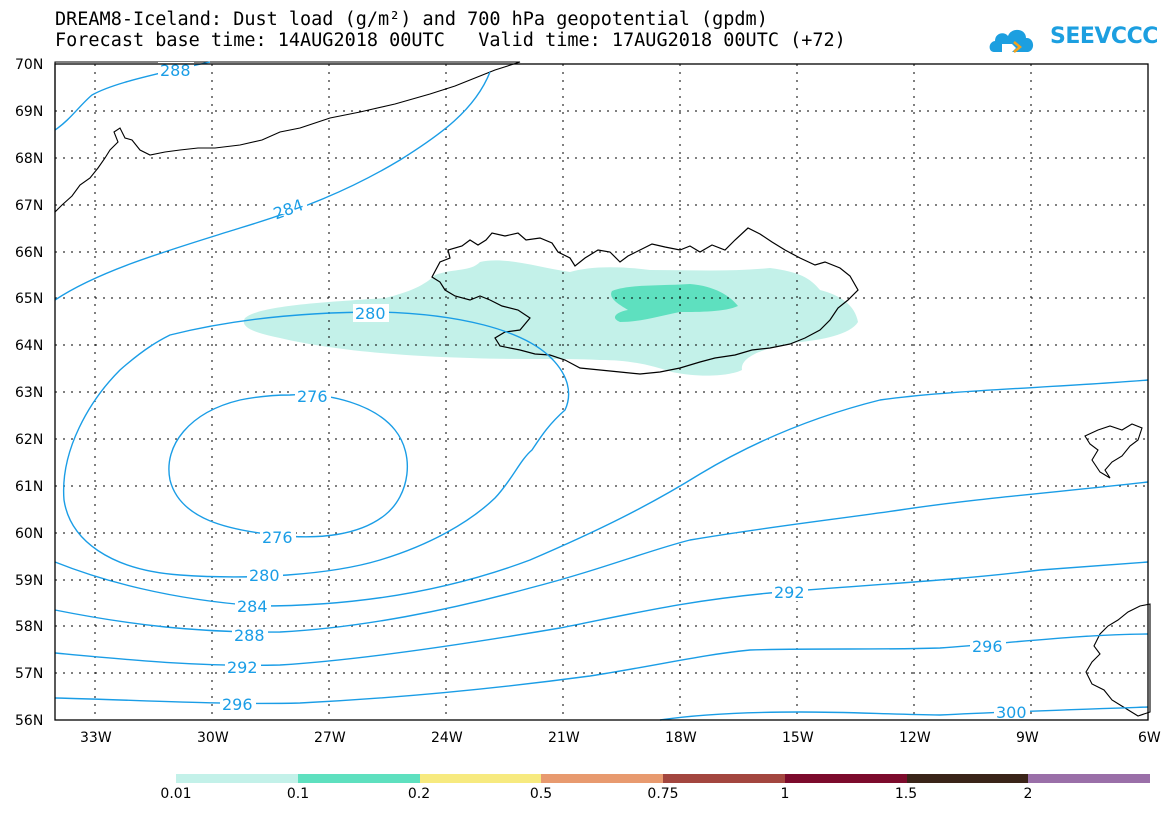 Image resolution: width=1175 pixels, height=815 pixels. Describe the element at coordinates (29, 487) in the screenshot. I see `lat-label: 61N` at that location.